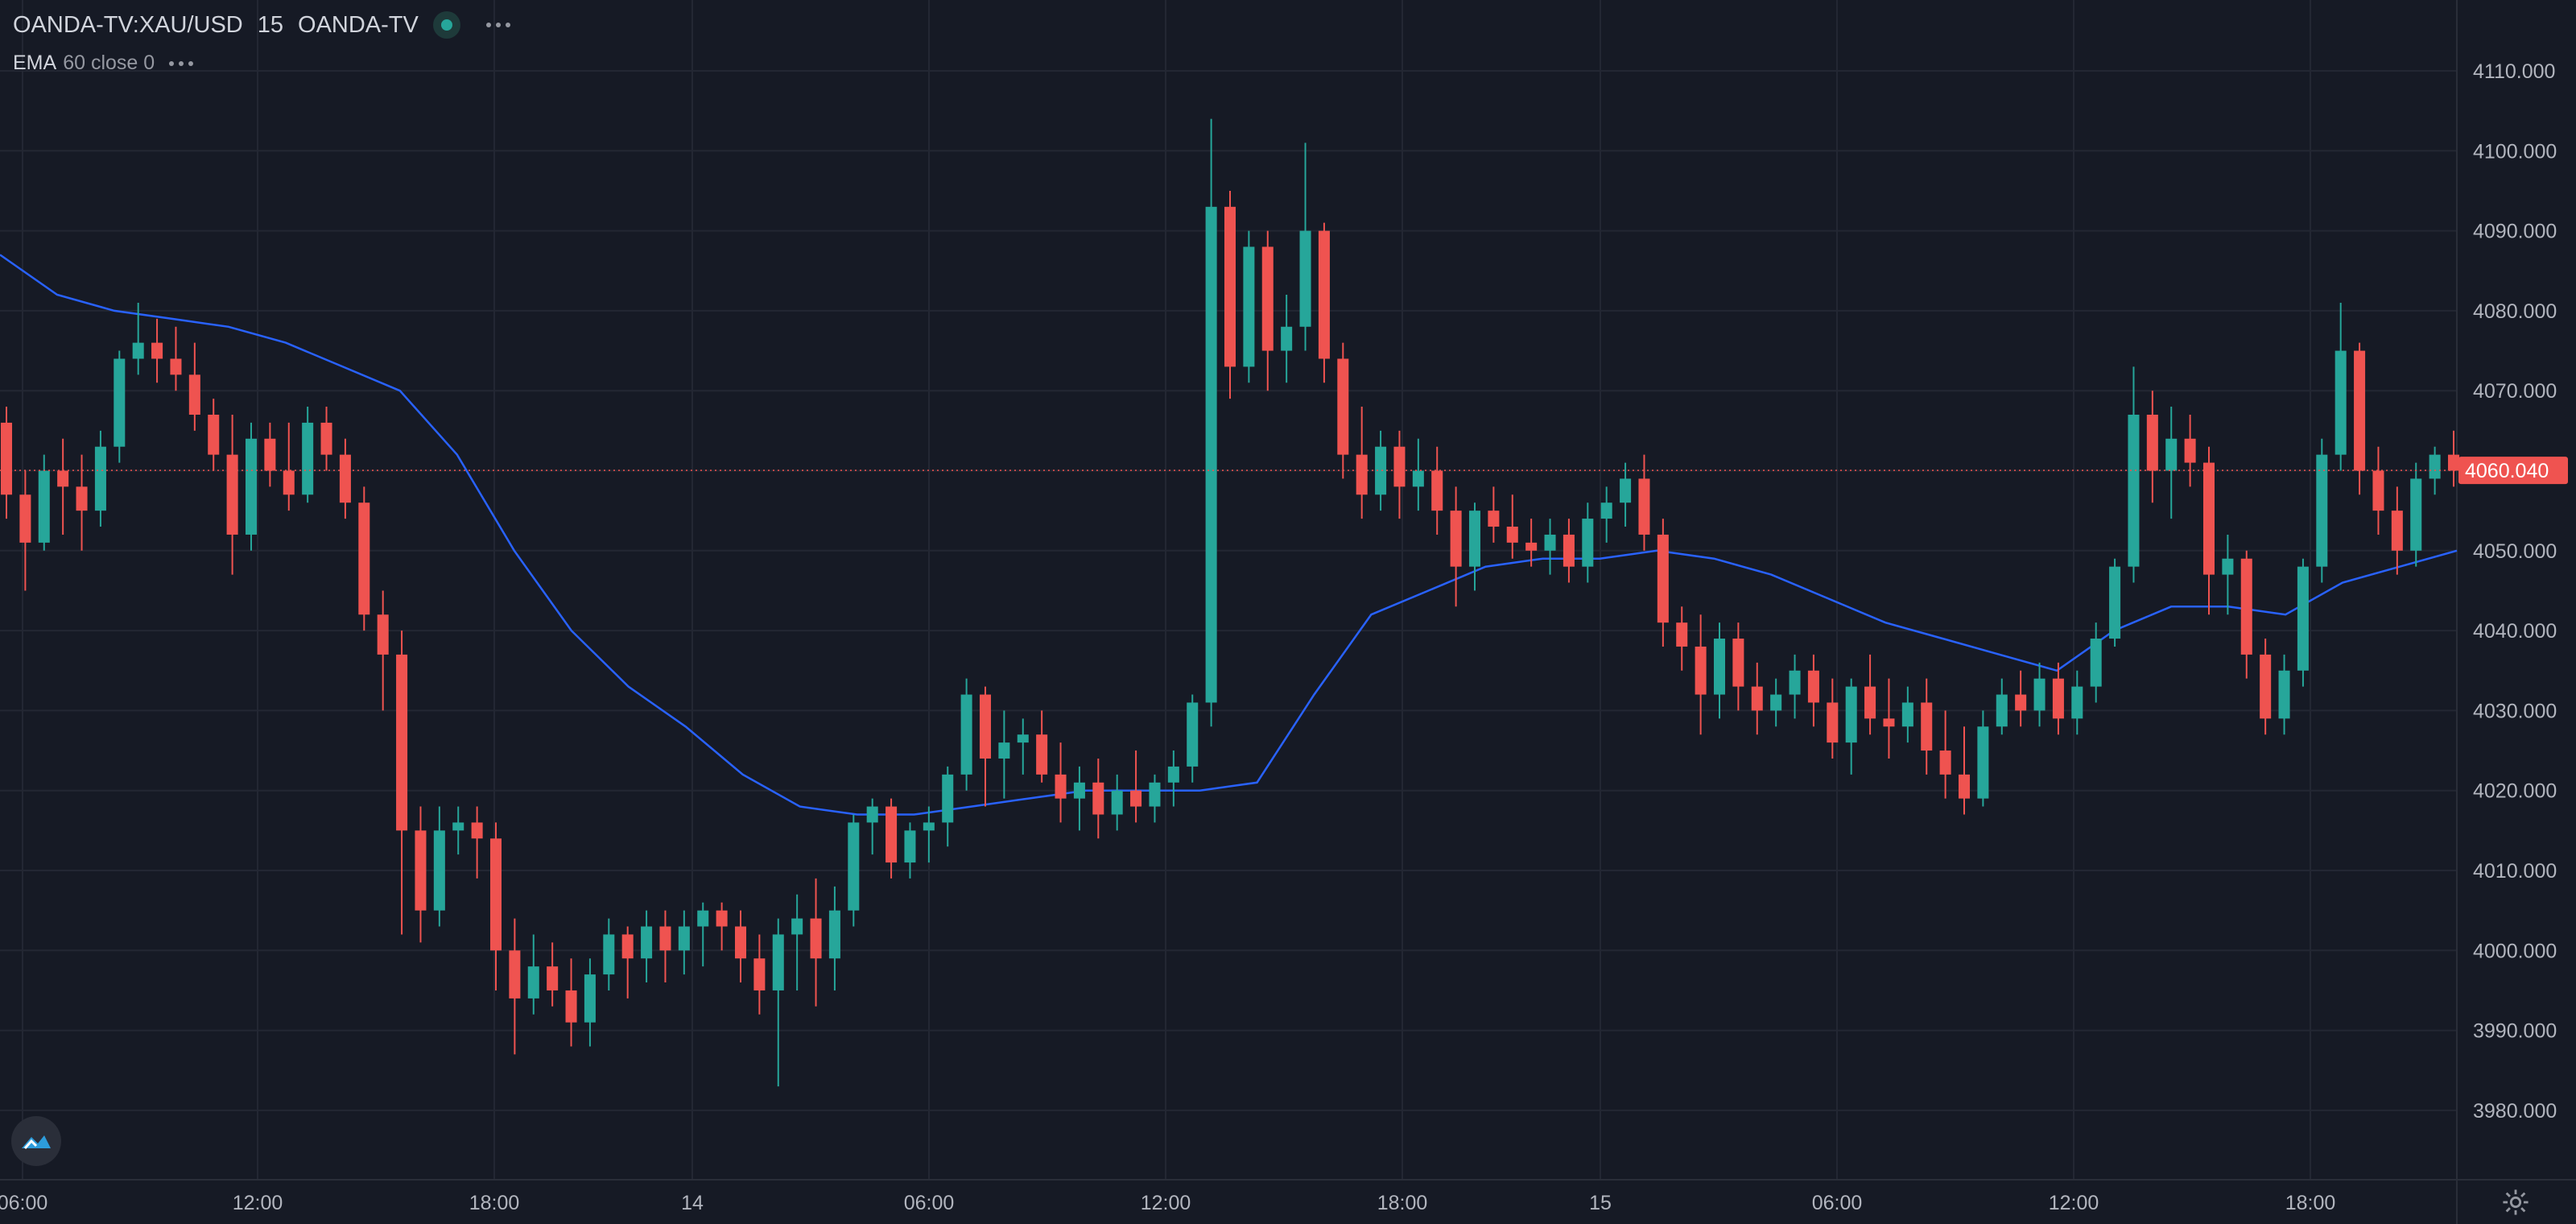 The height and width of the screenshot is (1224, 2576). Describe the element at coordinates (103, 63) in the screenshot. I see `indicator-legend: EMA 60 close 0` at that location.